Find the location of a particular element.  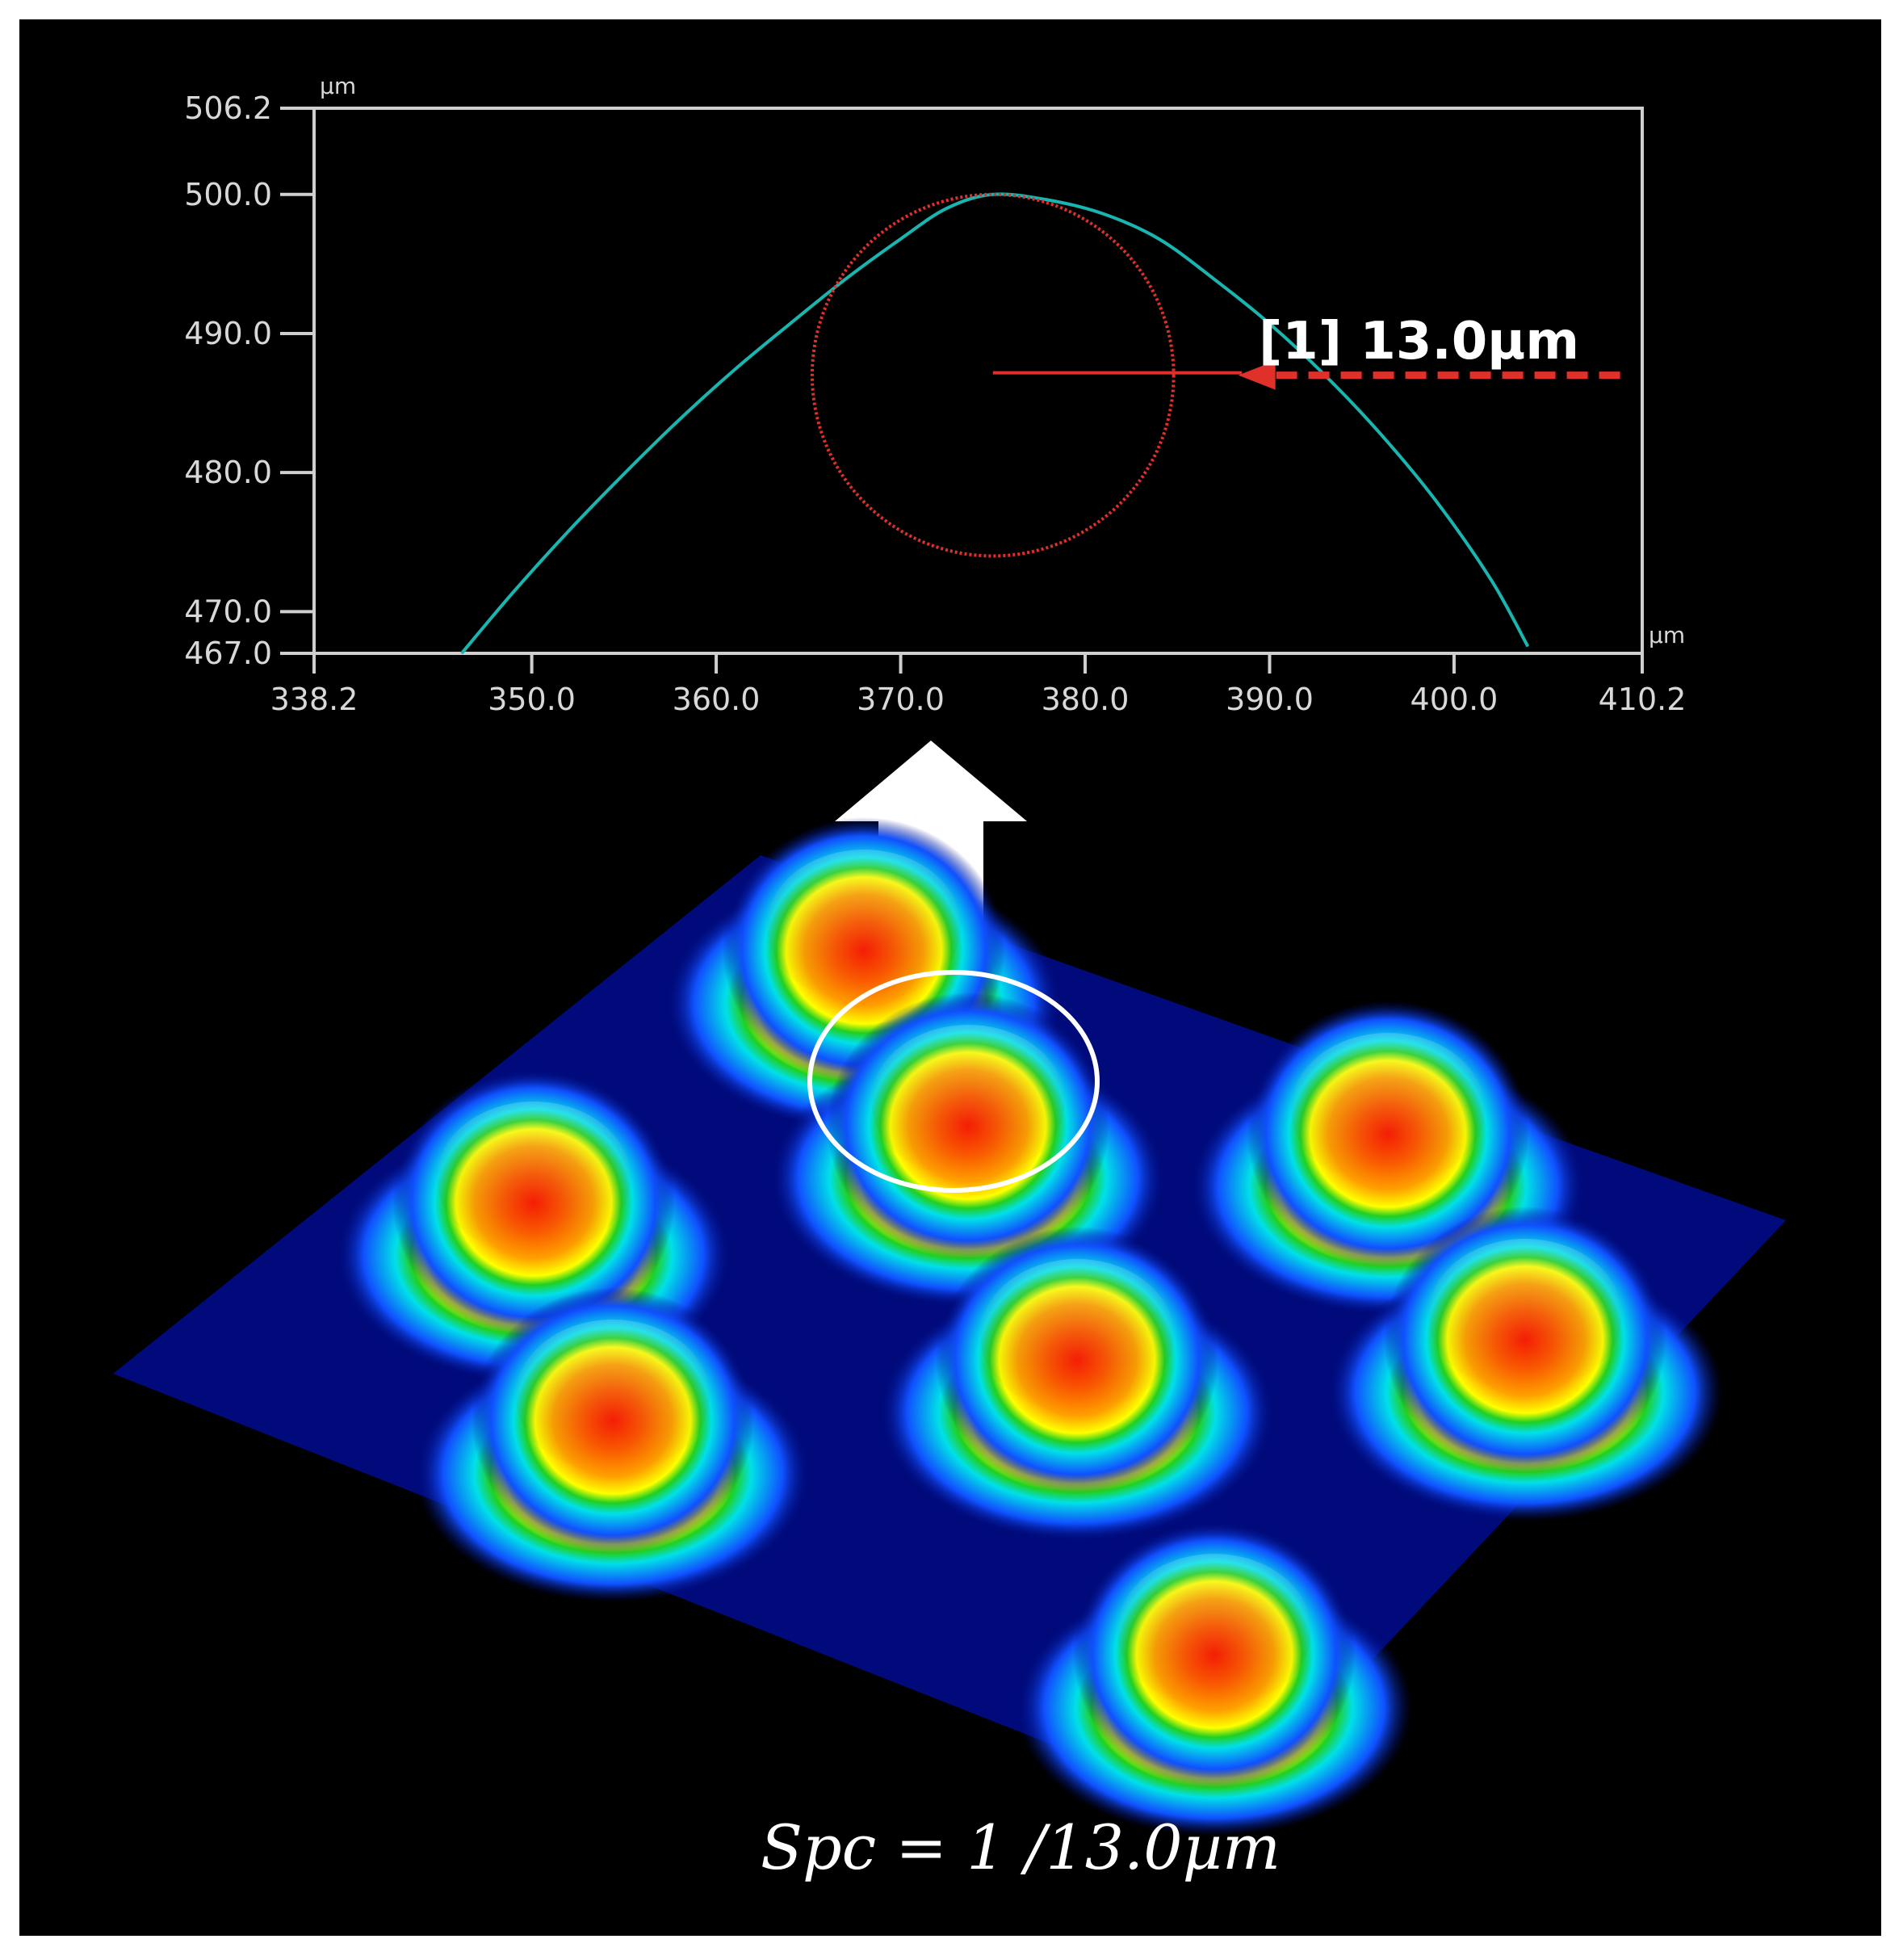

x-tick-label: 400.0 is located at coordinates (1454, 699).